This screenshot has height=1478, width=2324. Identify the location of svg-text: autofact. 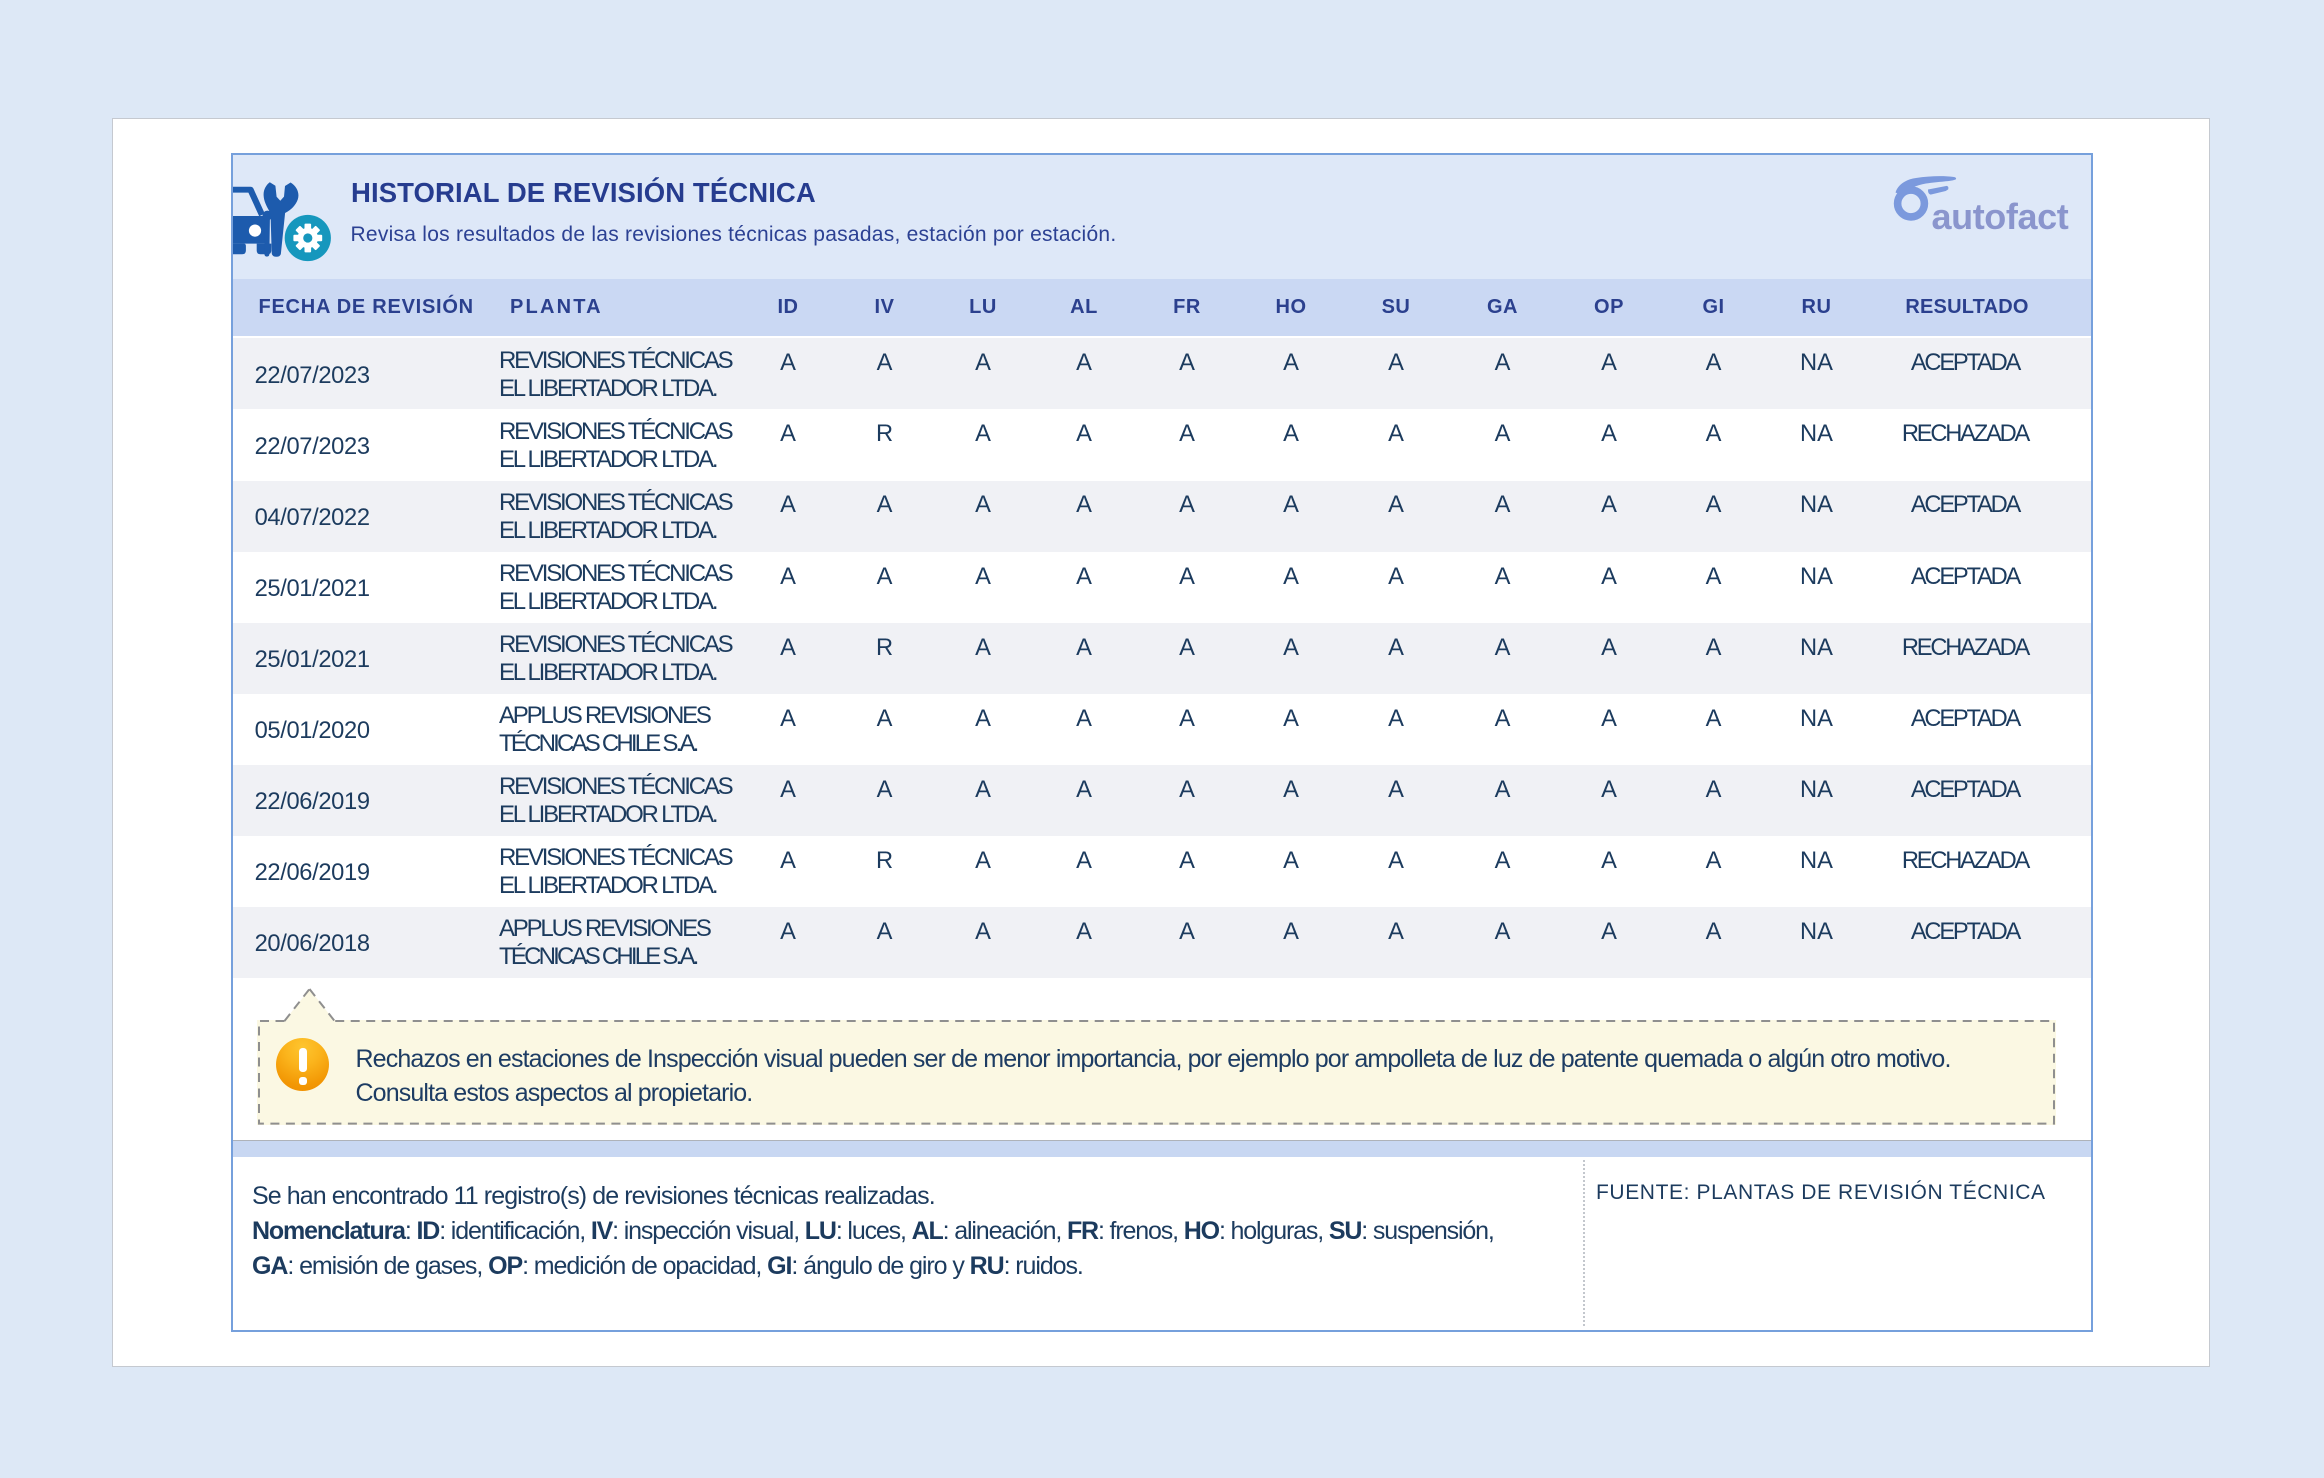
(2000, 216).